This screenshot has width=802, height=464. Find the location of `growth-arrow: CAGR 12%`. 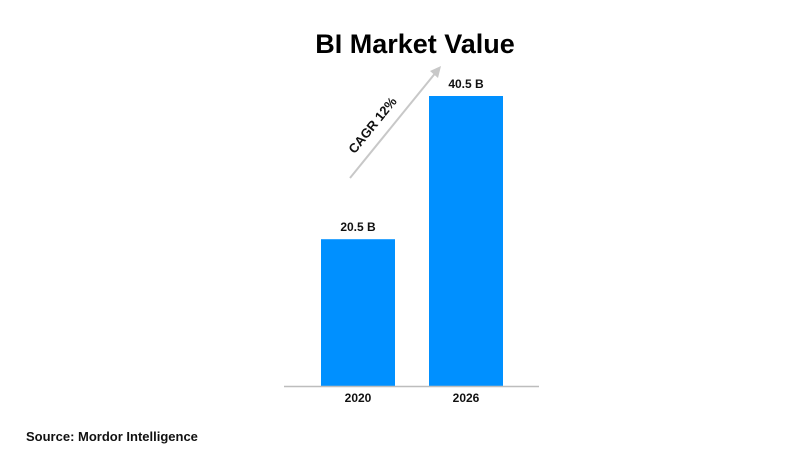

growth-arrow: CAGR 12% is located at coordinates (393, 122).